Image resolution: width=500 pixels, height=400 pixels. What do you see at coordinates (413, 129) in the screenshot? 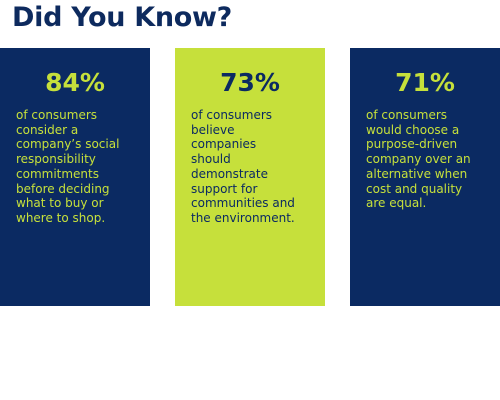
I see `description-line: would choose a` at bounding box center [413, 129].